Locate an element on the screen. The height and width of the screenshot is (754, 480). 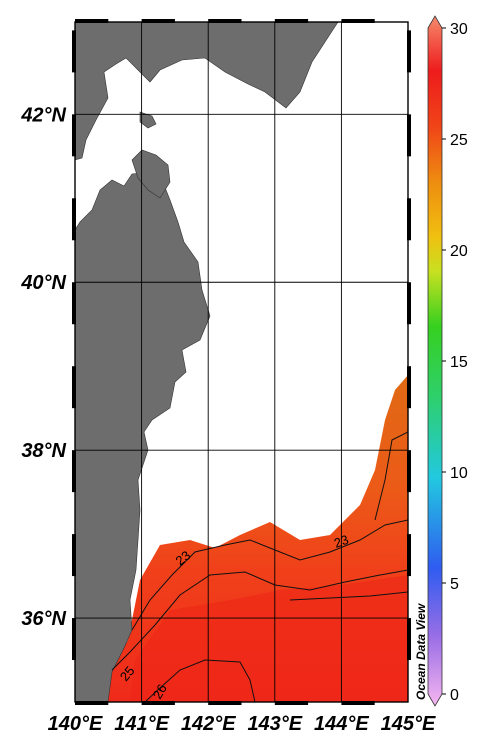
contour-label-23-east: 23 is located at coordinates (341, 541).